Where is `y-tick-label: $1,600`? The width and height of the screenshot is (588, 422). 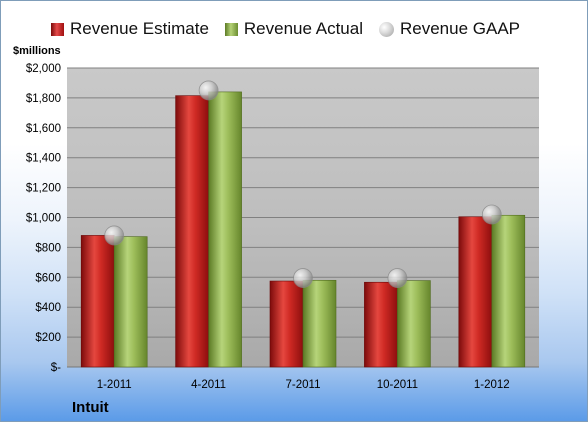 y-tick-label: $1,600 is located at coordinates (43, 129).